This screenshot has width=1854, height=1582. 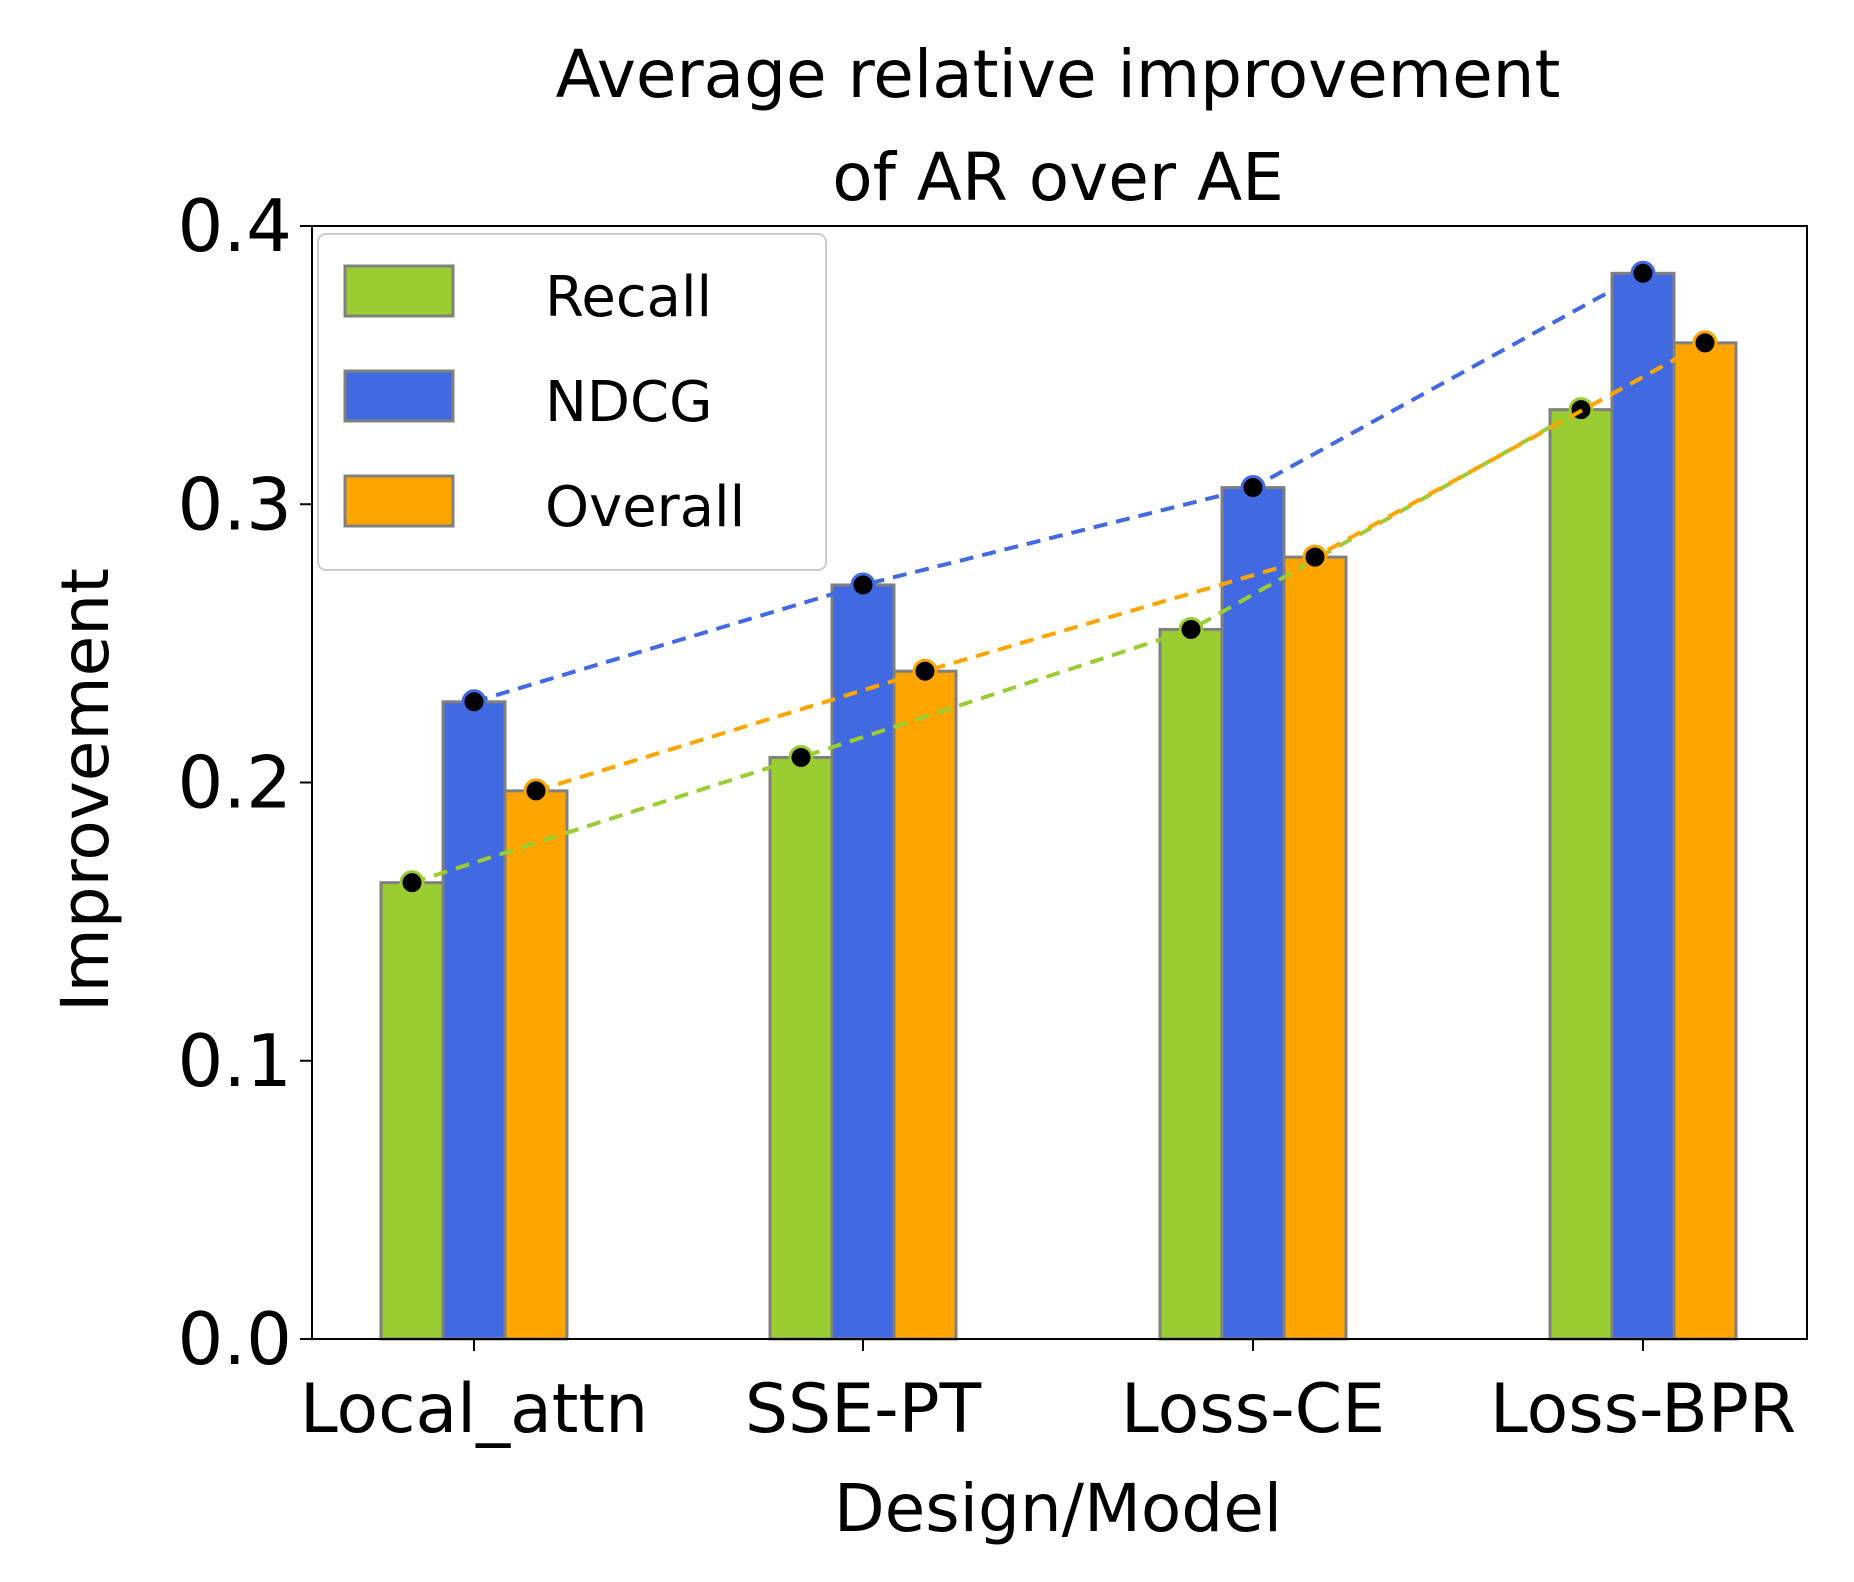 I want to click on y-tick-label-3: 0.3, so click(x=234, y=504).